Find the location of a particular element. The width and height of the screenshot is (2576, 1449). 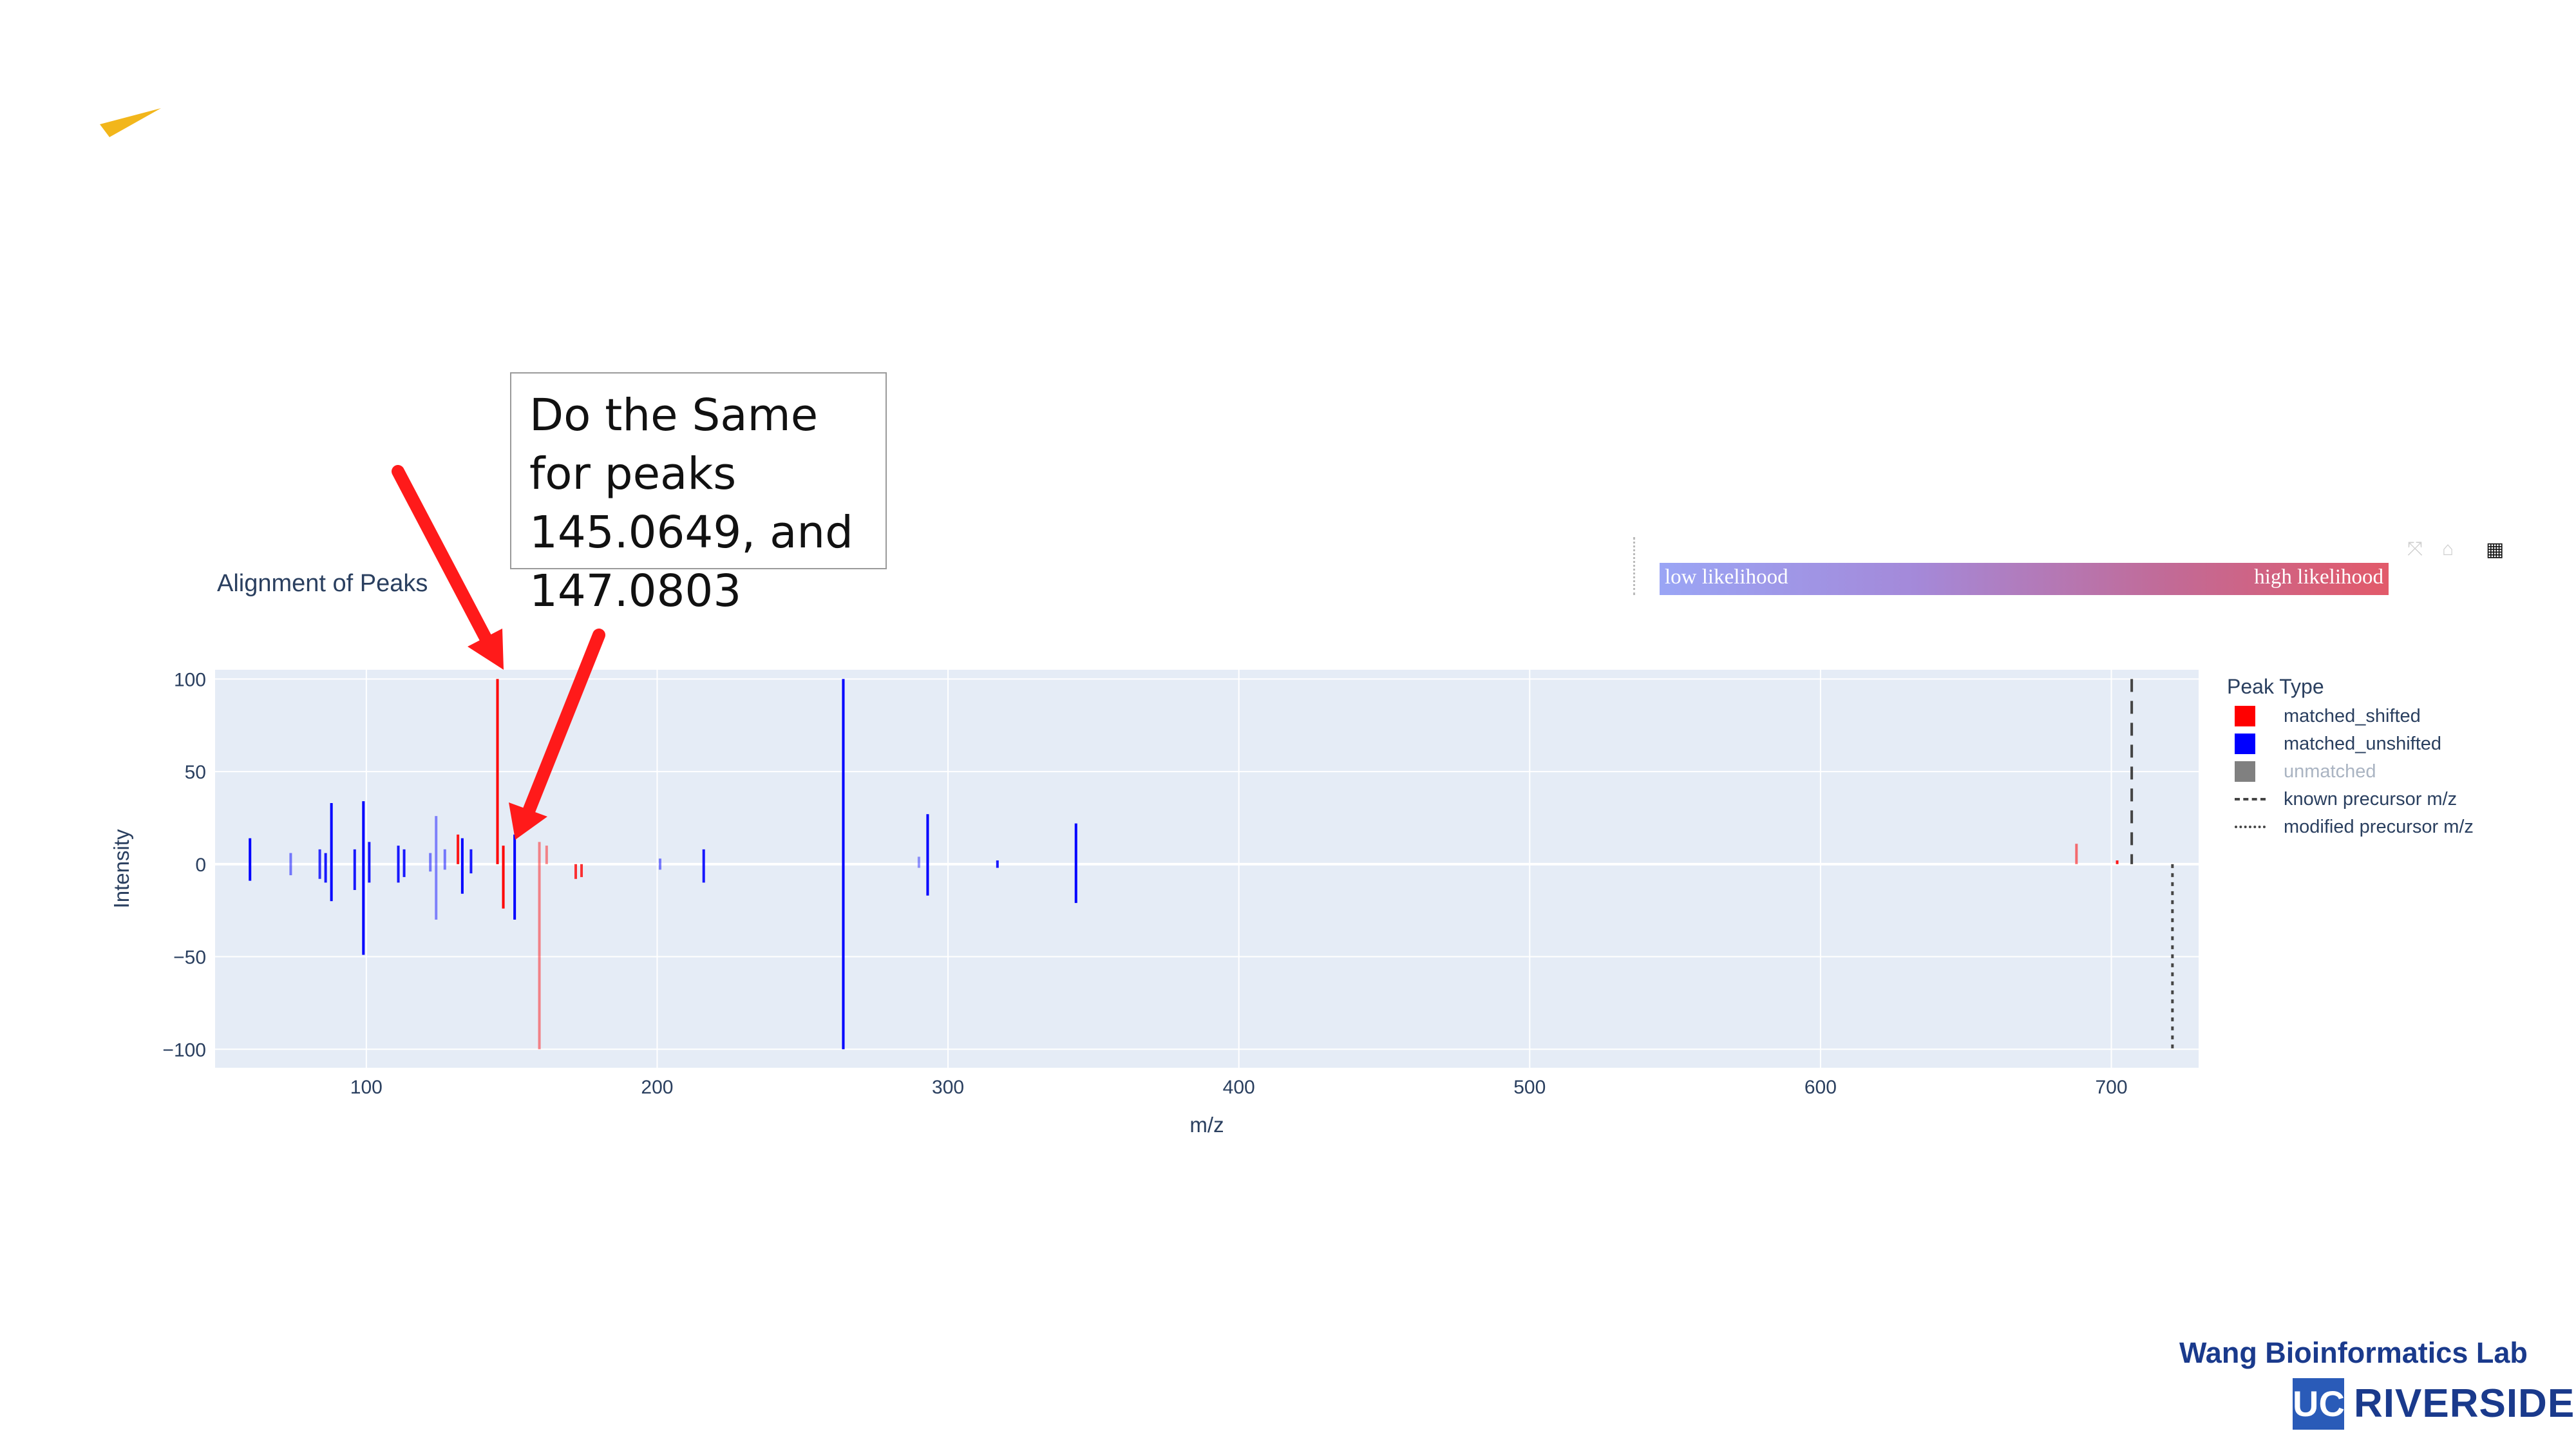

x-tick-label: 500 is located at coordinates (1529, 1087).